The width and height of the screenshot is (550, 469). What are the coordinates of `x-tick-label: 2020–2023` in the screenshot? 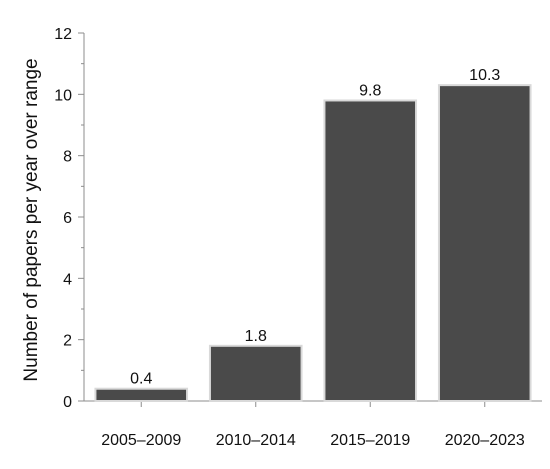 It's located at (485, 440).